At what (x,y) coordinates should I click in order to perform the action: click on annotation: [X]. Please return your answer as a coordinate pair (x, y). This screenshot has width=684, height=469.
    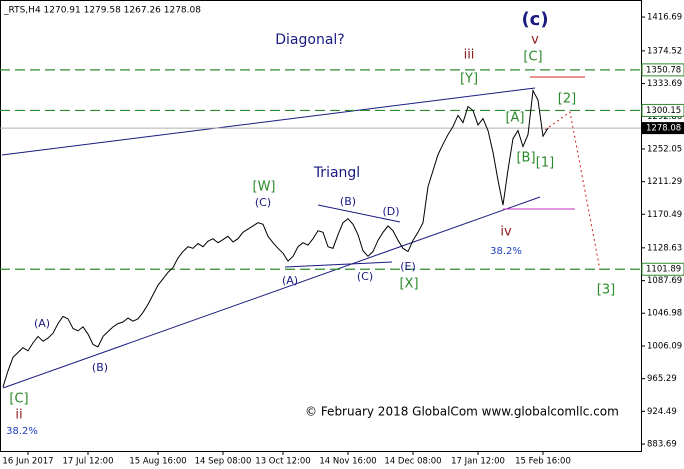
    Looking at the image, I should click on (408, 284).